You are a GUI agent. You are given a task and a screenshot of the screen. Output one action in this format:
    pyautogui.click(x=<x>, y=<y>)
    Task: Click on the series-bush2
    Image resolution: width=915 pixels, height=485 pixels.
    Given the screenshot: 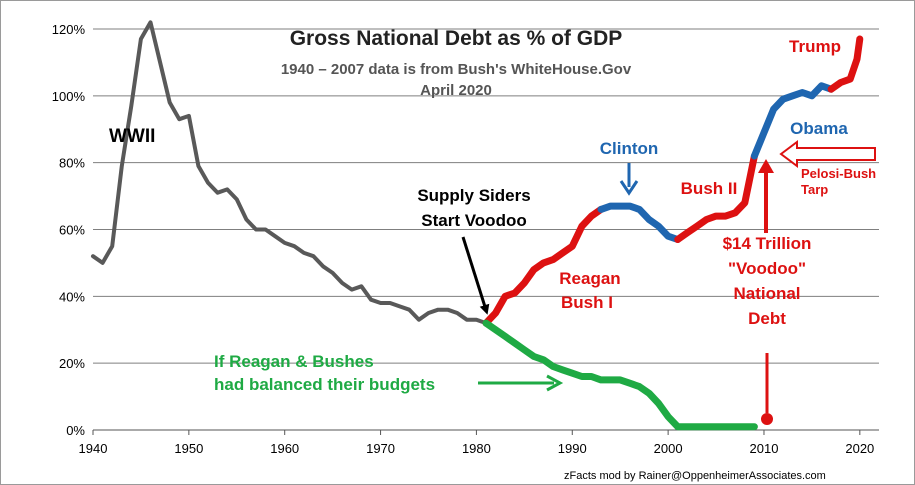 What is the action you would take?
    pyautogui.click(x=716, y=197)
    